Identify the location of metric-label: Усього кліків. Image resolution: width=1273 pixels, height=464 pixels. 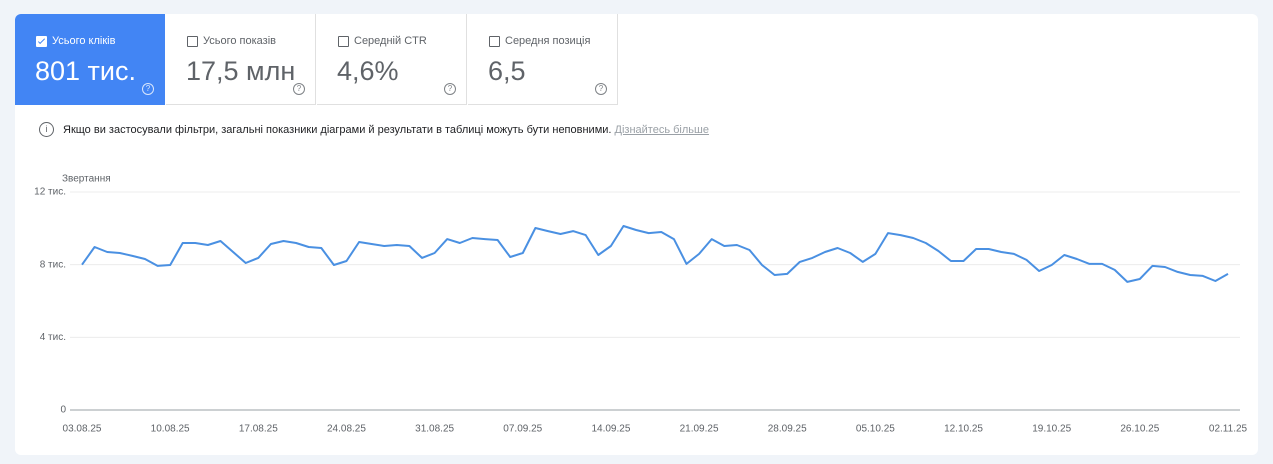
(75, 41).